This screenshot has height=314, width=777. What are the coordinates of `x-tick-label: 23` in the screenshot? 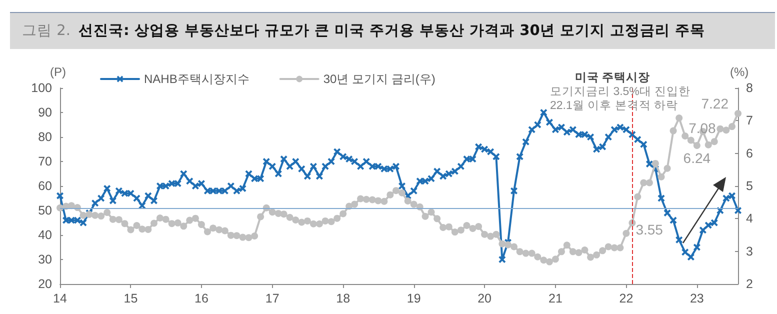 It's located at (697, 299).